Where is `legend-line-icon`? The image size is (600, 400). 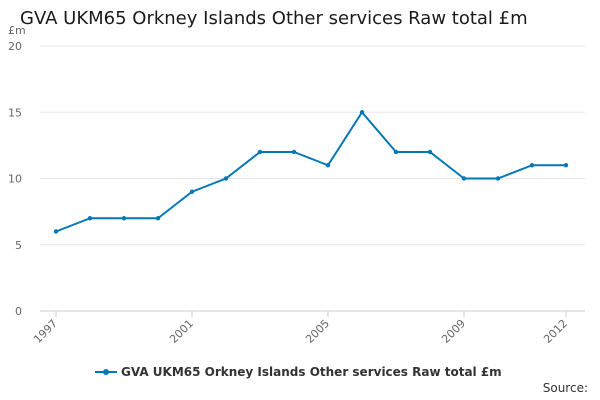 legend-line-icon is located at coordinates (106, 372).